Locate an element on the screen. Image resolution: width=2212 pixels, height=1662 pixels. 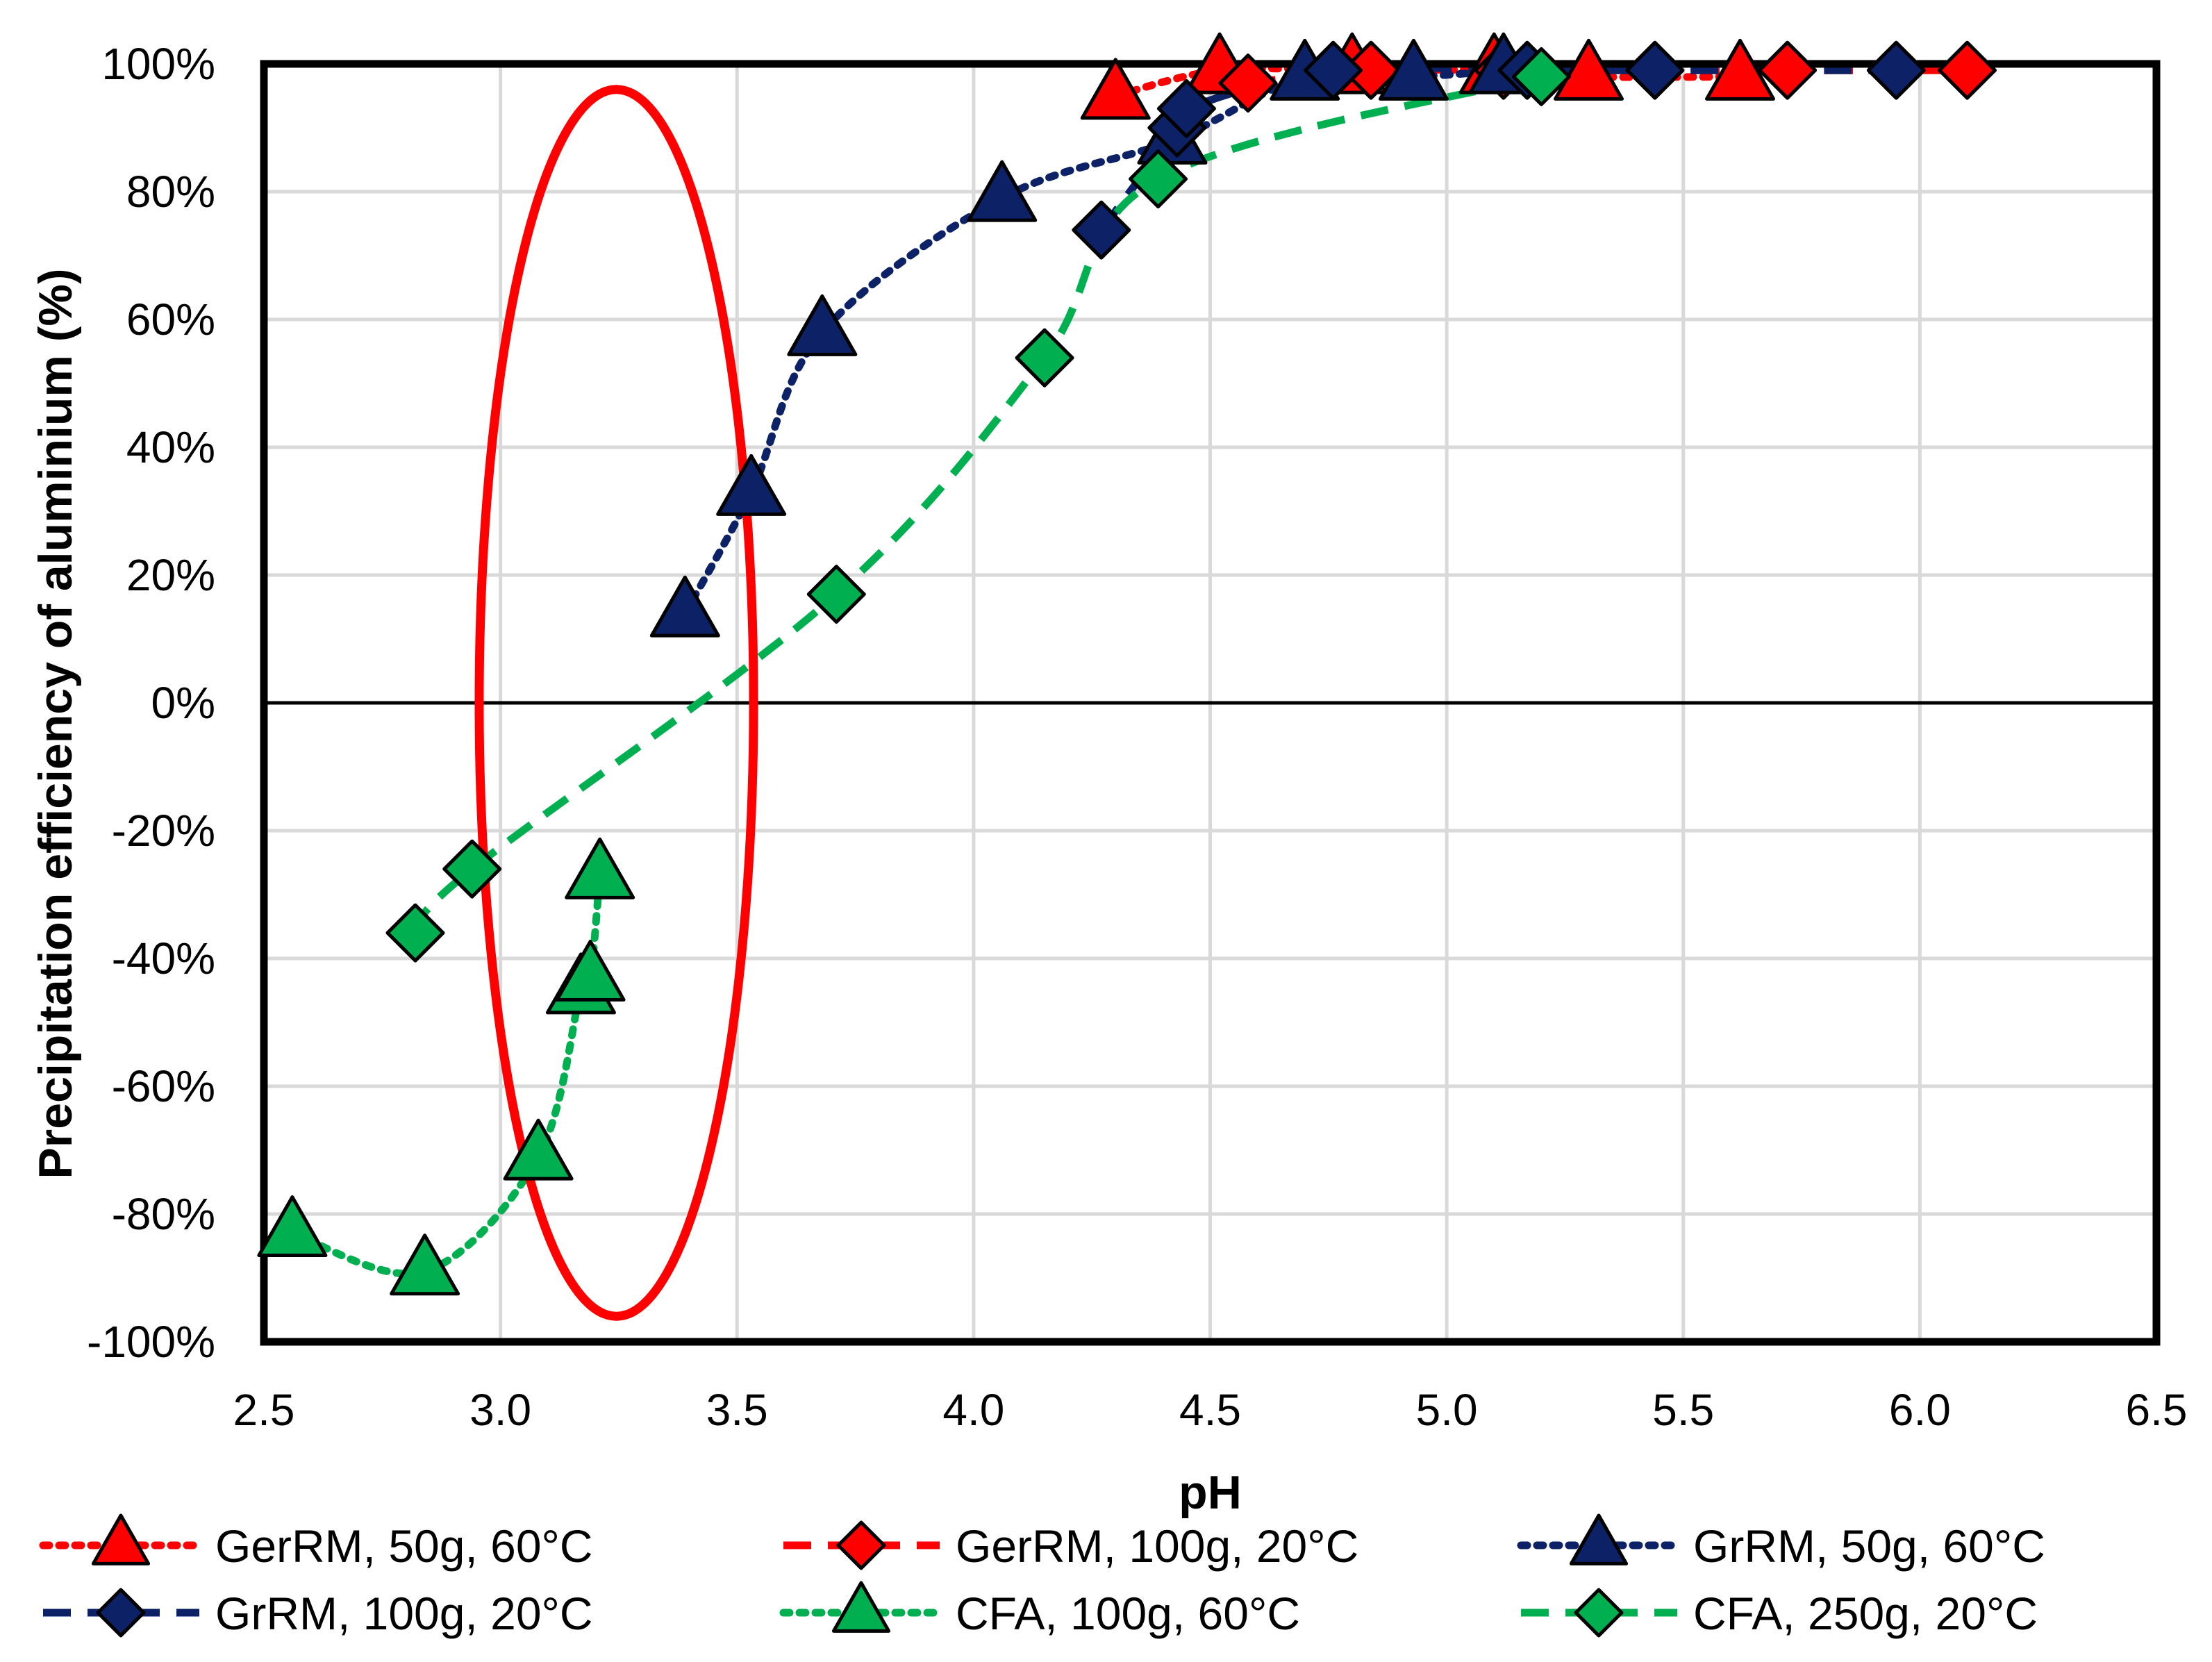
legend-item-3: GrRM, 100g, 20°C is located at coordinates (318, 1614).